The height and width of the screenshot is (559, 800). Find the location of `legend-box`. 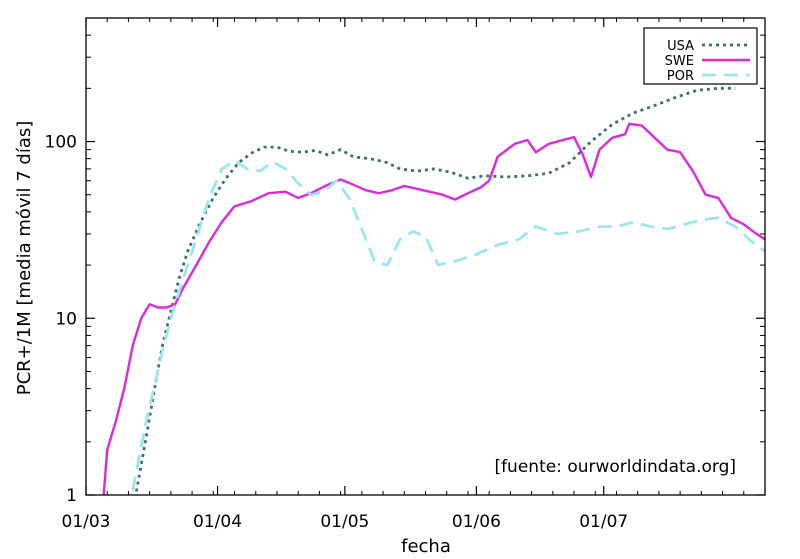

legend-box is located at coordinates (700, 56).